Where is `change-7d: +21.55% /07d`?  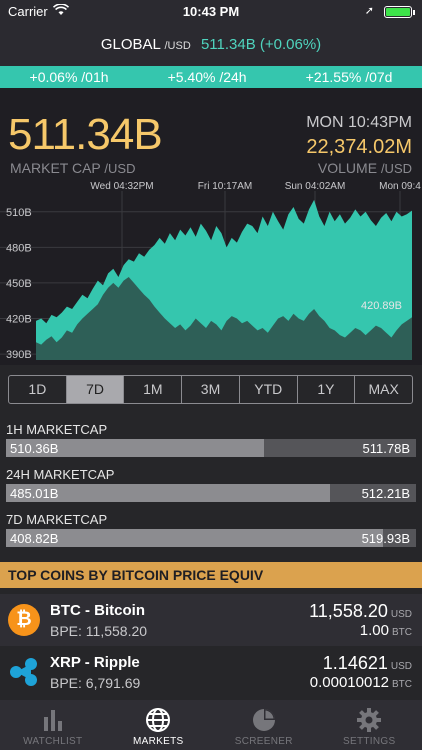 change-7d: +21.55% /07d is located at coordinates (349, 77).